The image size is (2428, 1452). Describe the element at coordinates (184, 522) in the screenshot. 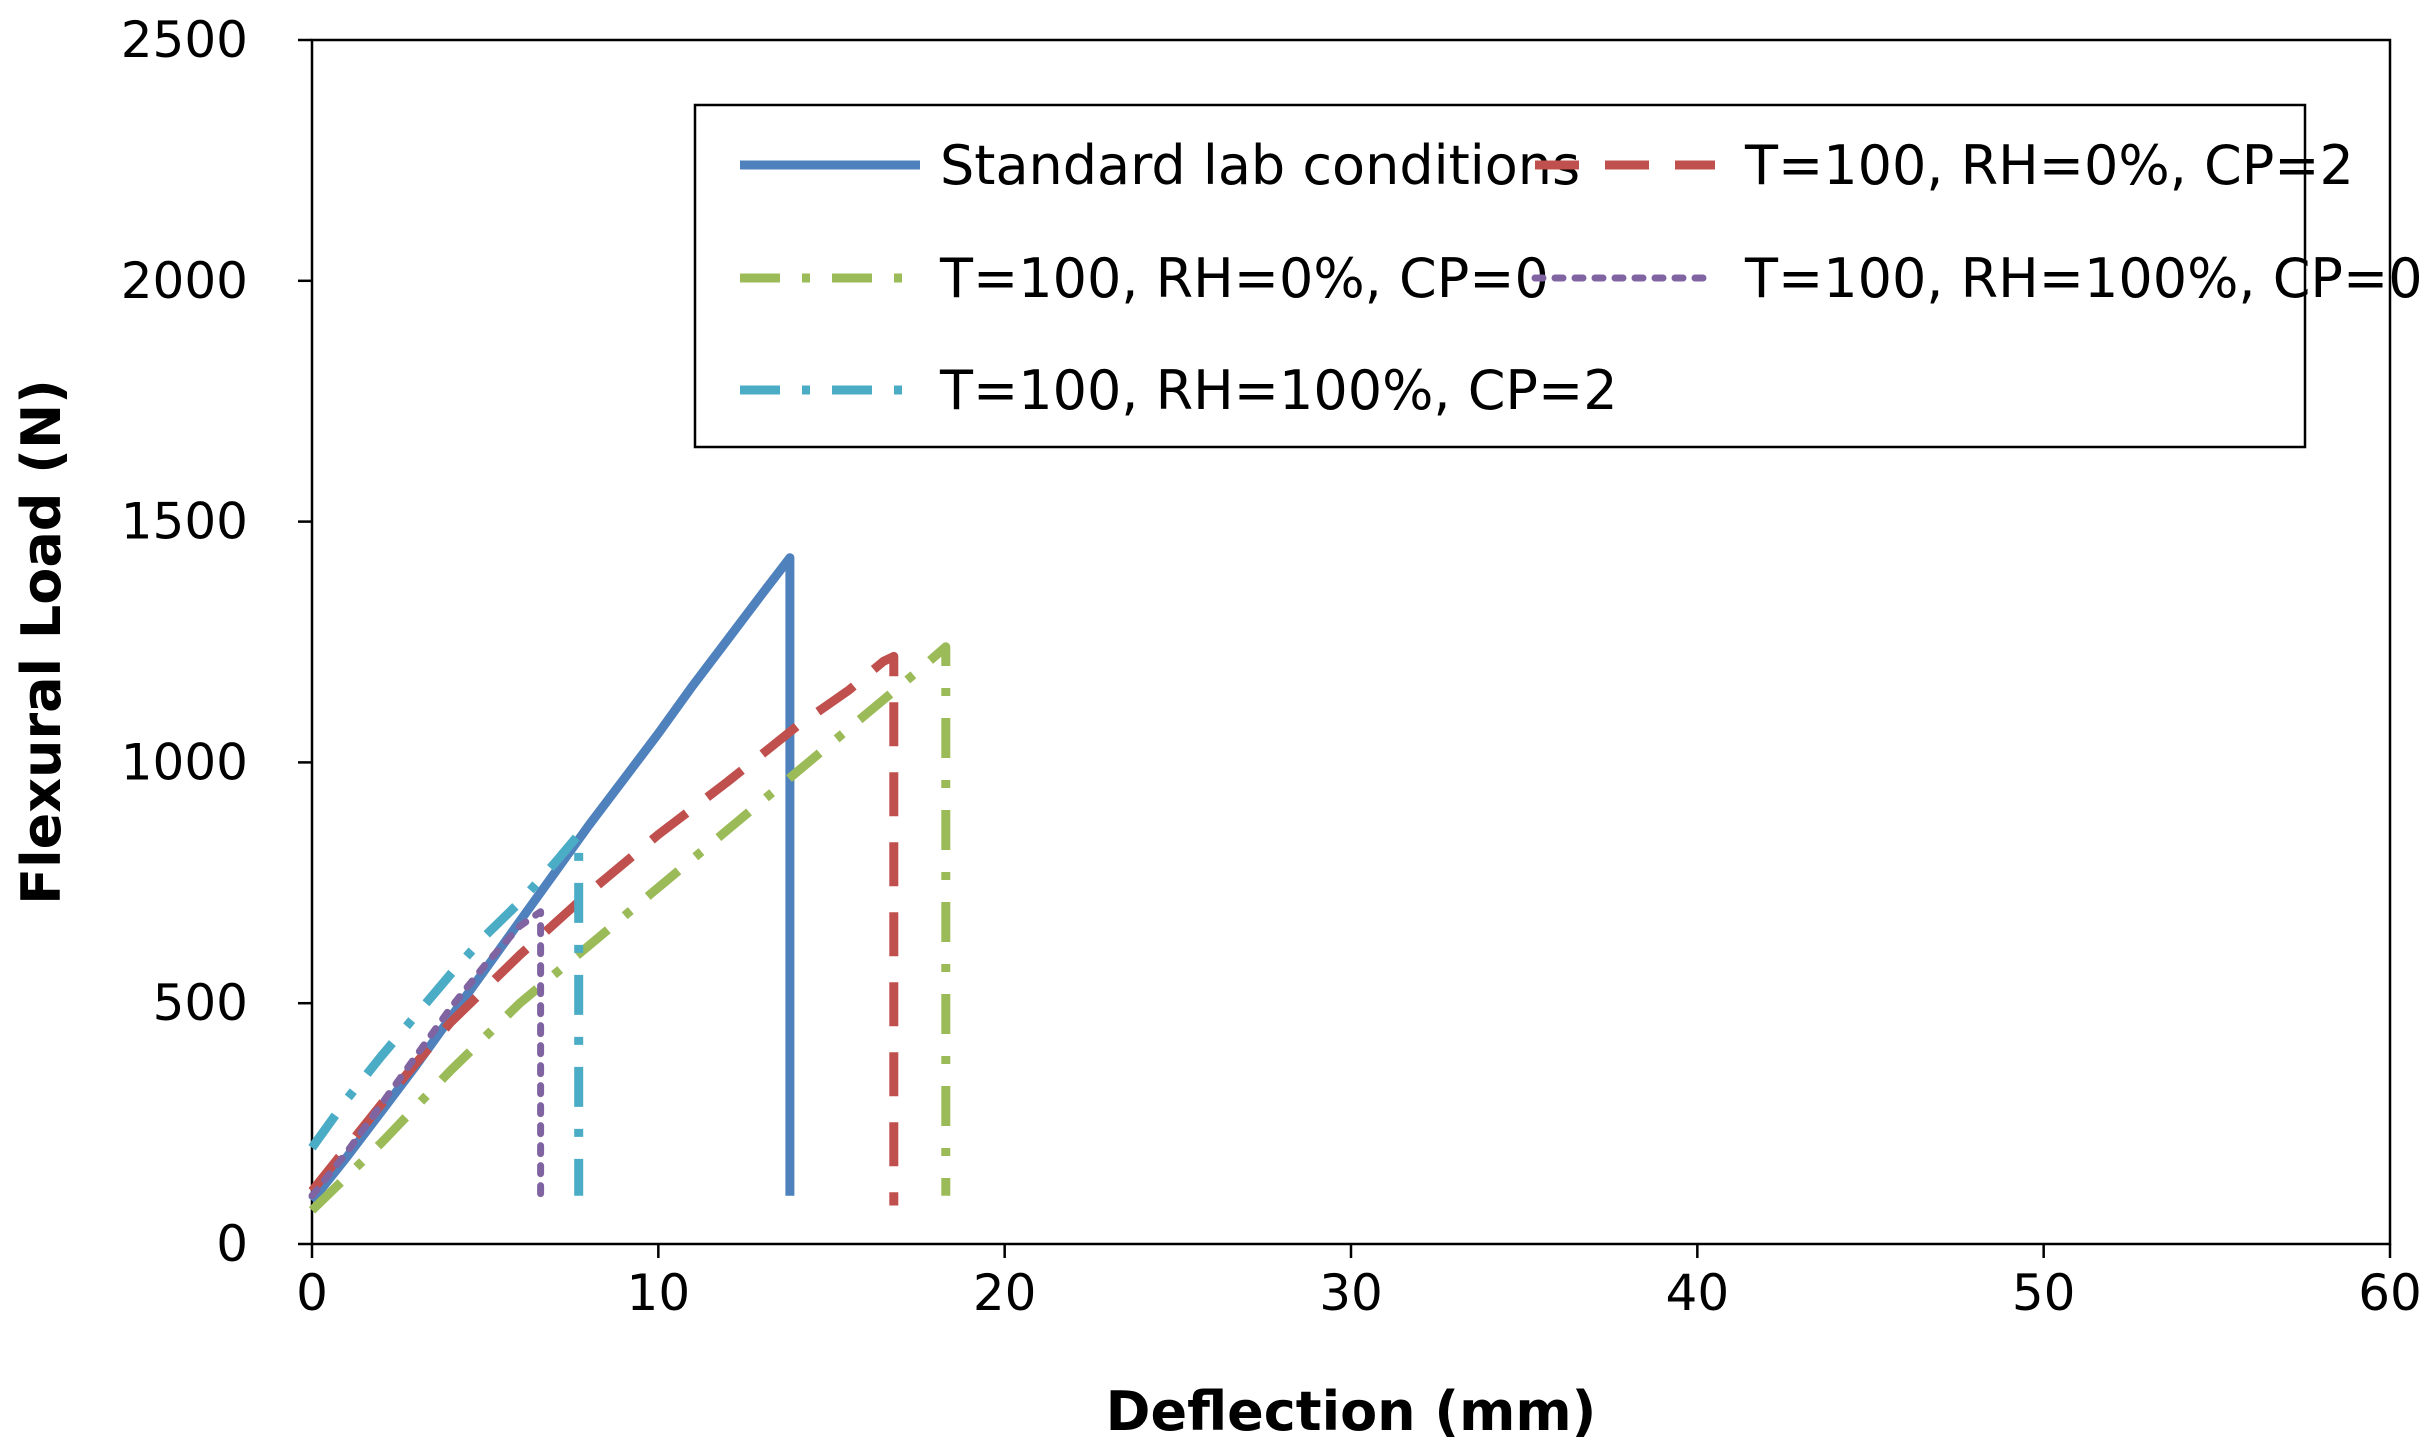

I see `y-tick-label-3: 1500` at that location.